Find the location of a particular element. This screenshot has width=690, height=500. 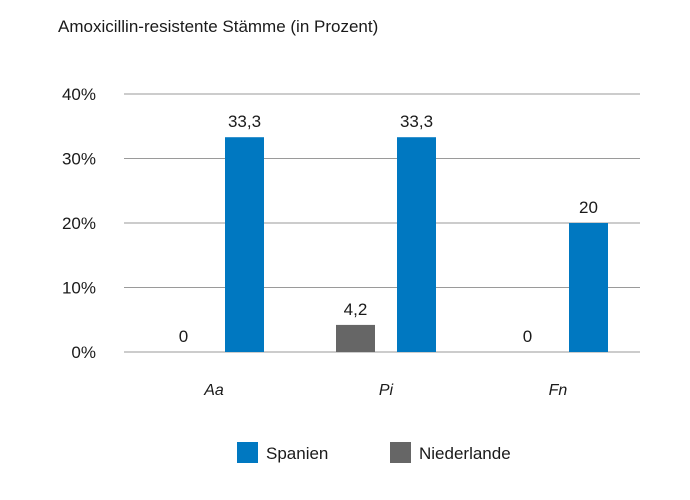

x-category-label: Aa is located at coordinates (213, 390).